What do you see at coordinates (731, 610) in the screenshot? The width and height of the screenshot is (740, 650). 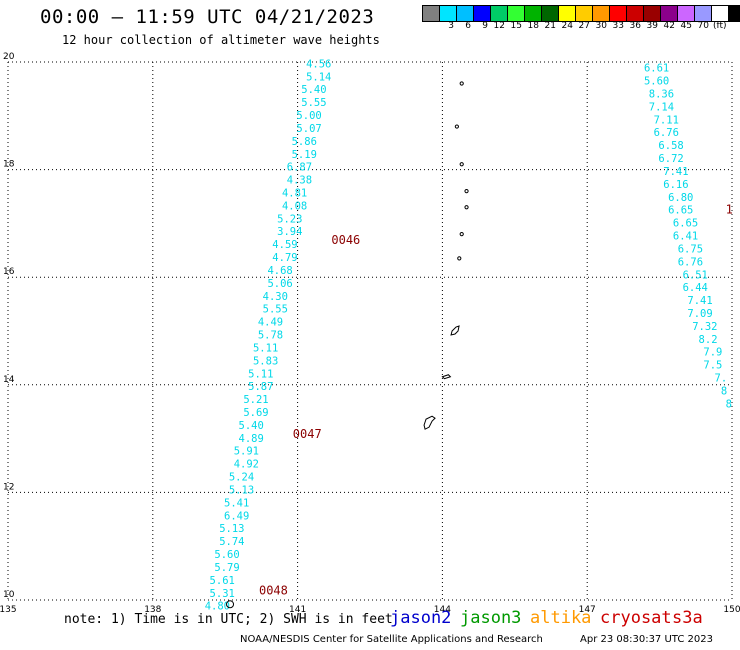 I see `x-tick-label: 150` at bounding box center [731, 610].